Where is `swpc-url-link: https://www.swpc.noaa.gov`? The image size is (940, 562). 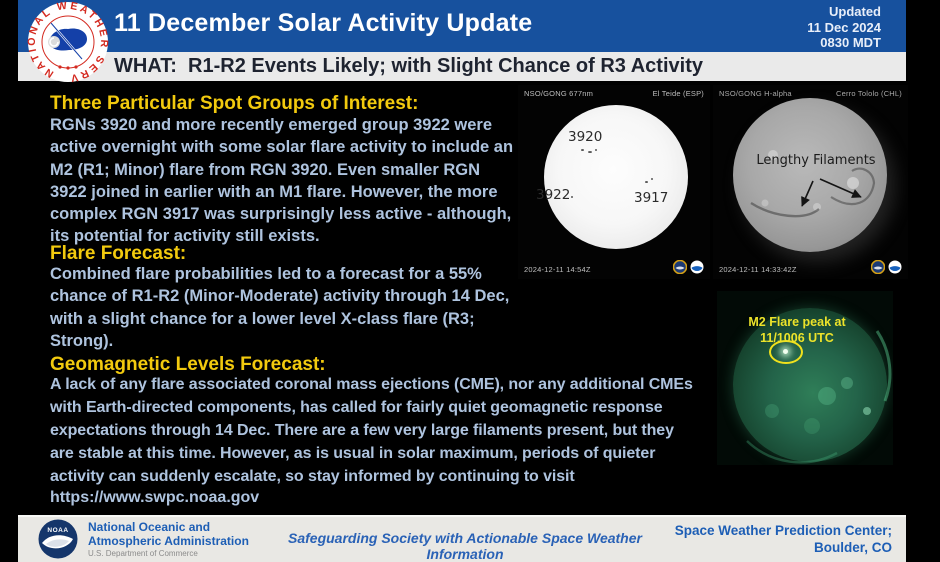
swpc-url-link: https://www.swpc.noaa.gov is located at coordinates (155, 497).